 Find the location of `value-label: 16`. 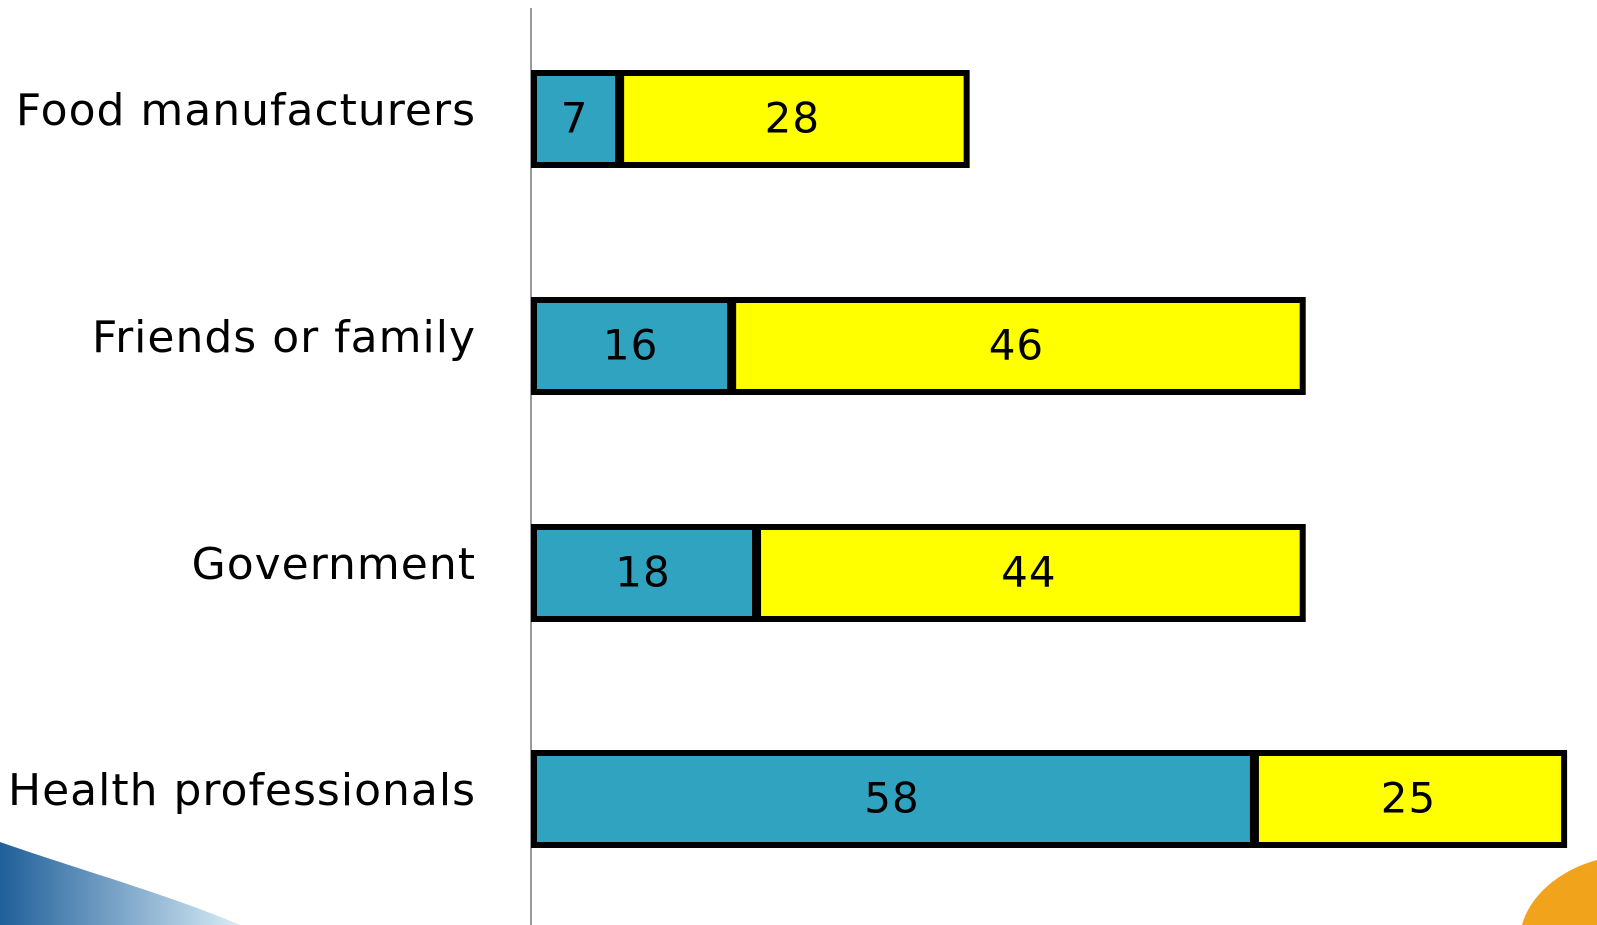

value-label: 16 is located at coordinates (630, 345).